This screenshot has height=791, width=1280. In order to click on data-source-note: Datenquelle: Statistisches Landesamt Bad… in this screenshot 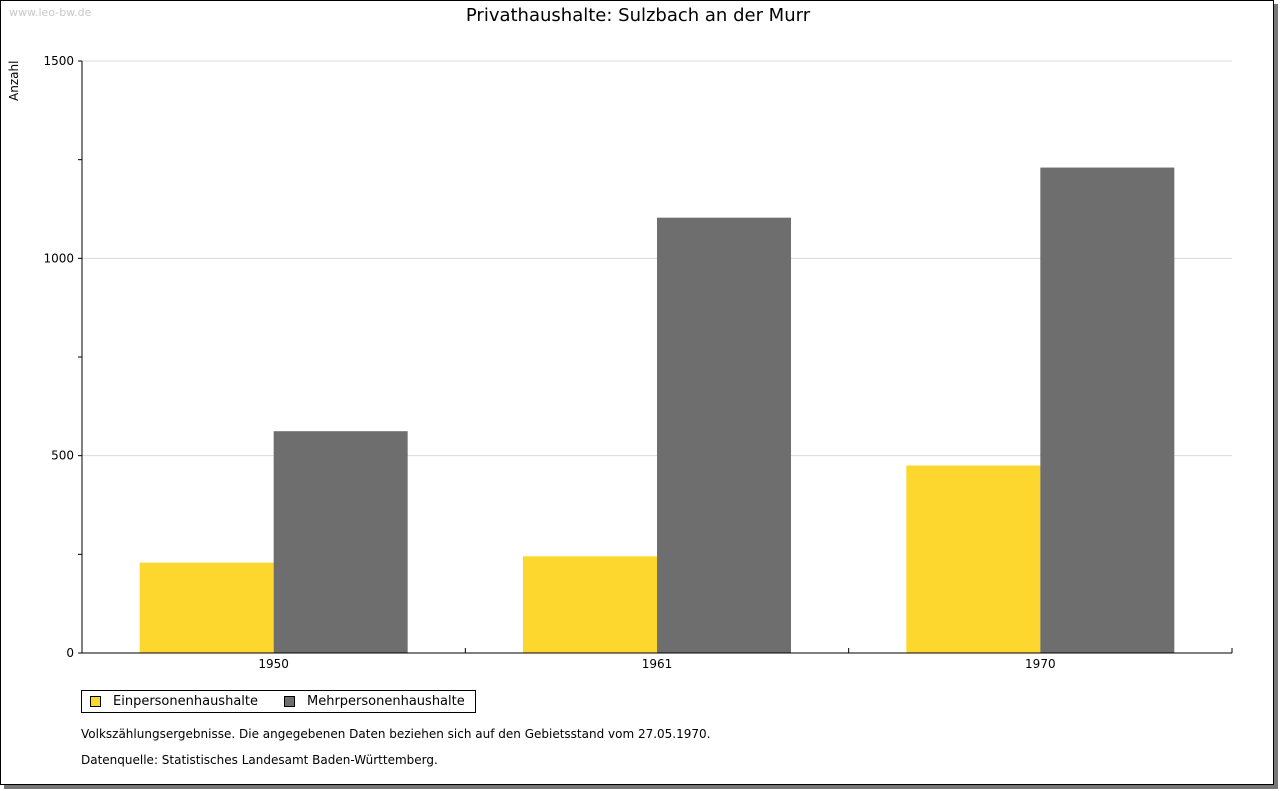, I will do `click(259, 760)`.